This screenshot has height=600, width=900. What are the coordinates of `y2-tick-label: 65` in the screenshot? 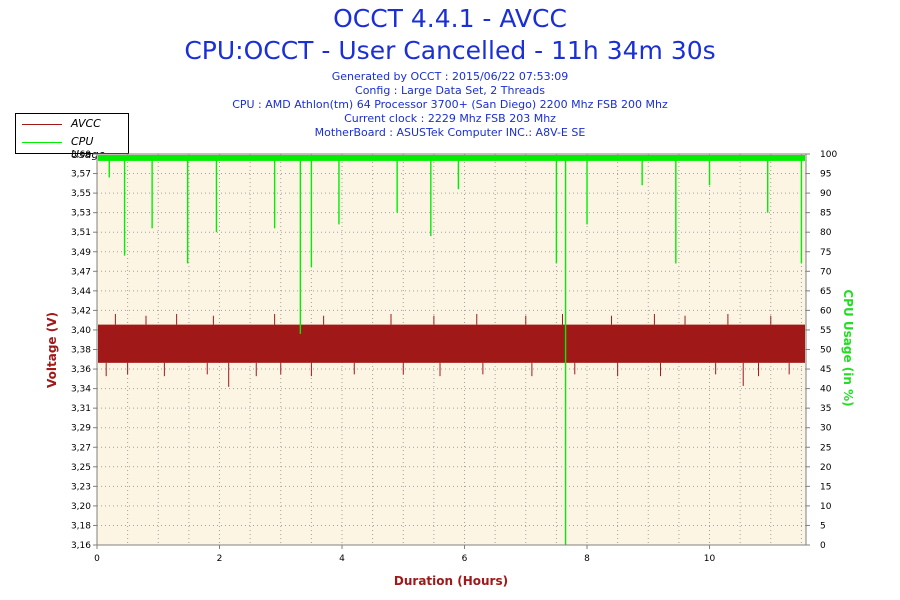 It's located at (825, 292).